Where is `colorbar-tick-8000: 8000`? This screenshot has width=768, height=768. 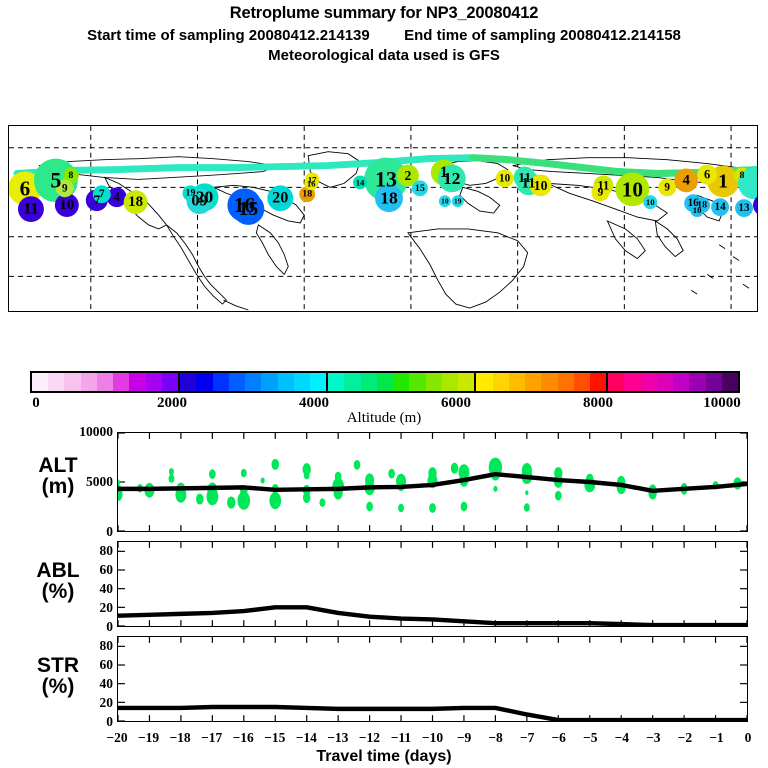 colorbar-tick-8000: 8000 is located at coordinates (598, 403).